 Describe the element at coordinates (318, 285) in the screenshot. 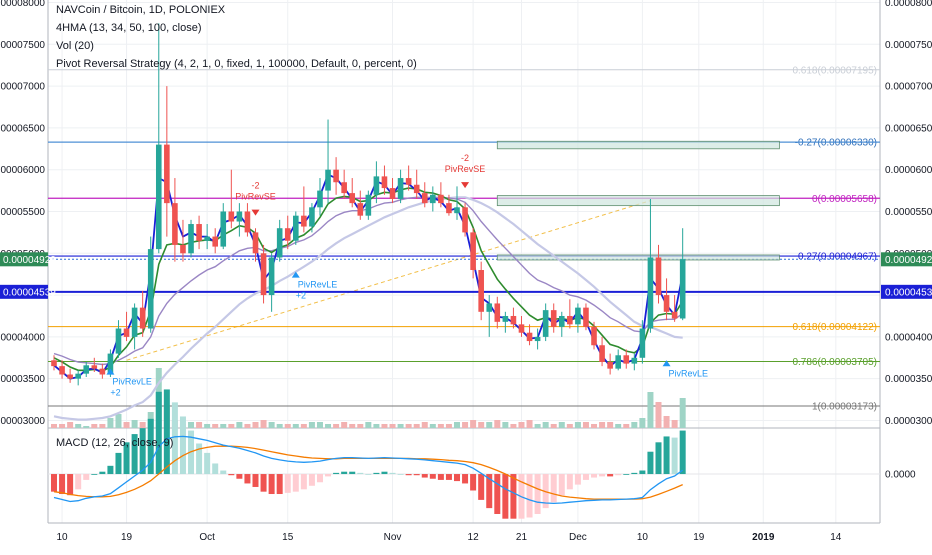

I see `signal-label: PivRevLE` at that location.